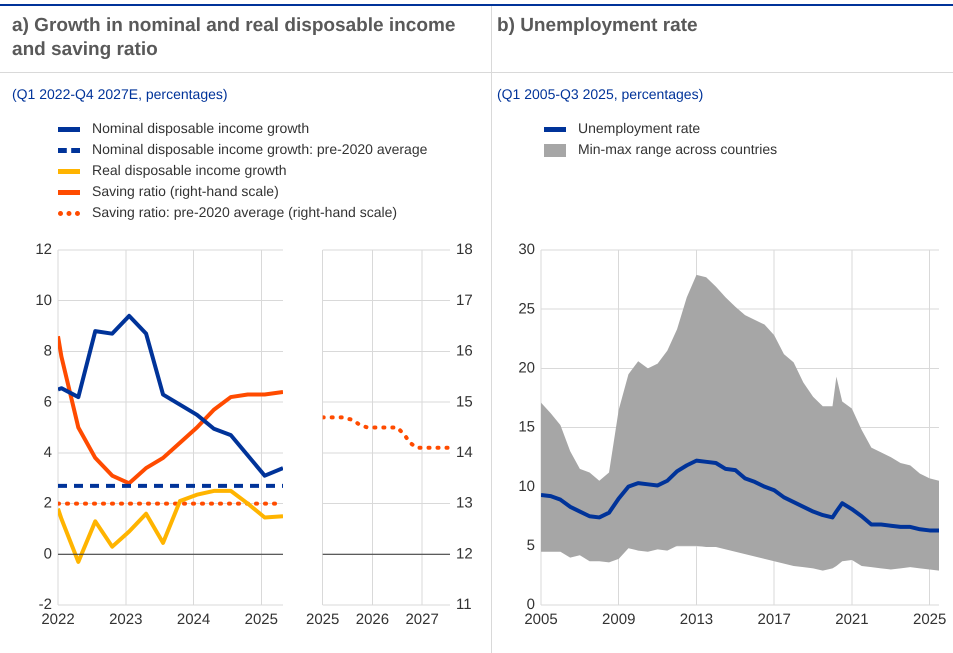 This screenshot has height=653, width=953. Describe the element at coordinates (464, 452) in the screenshot. I see `y2-tick-label: 14` at that location.